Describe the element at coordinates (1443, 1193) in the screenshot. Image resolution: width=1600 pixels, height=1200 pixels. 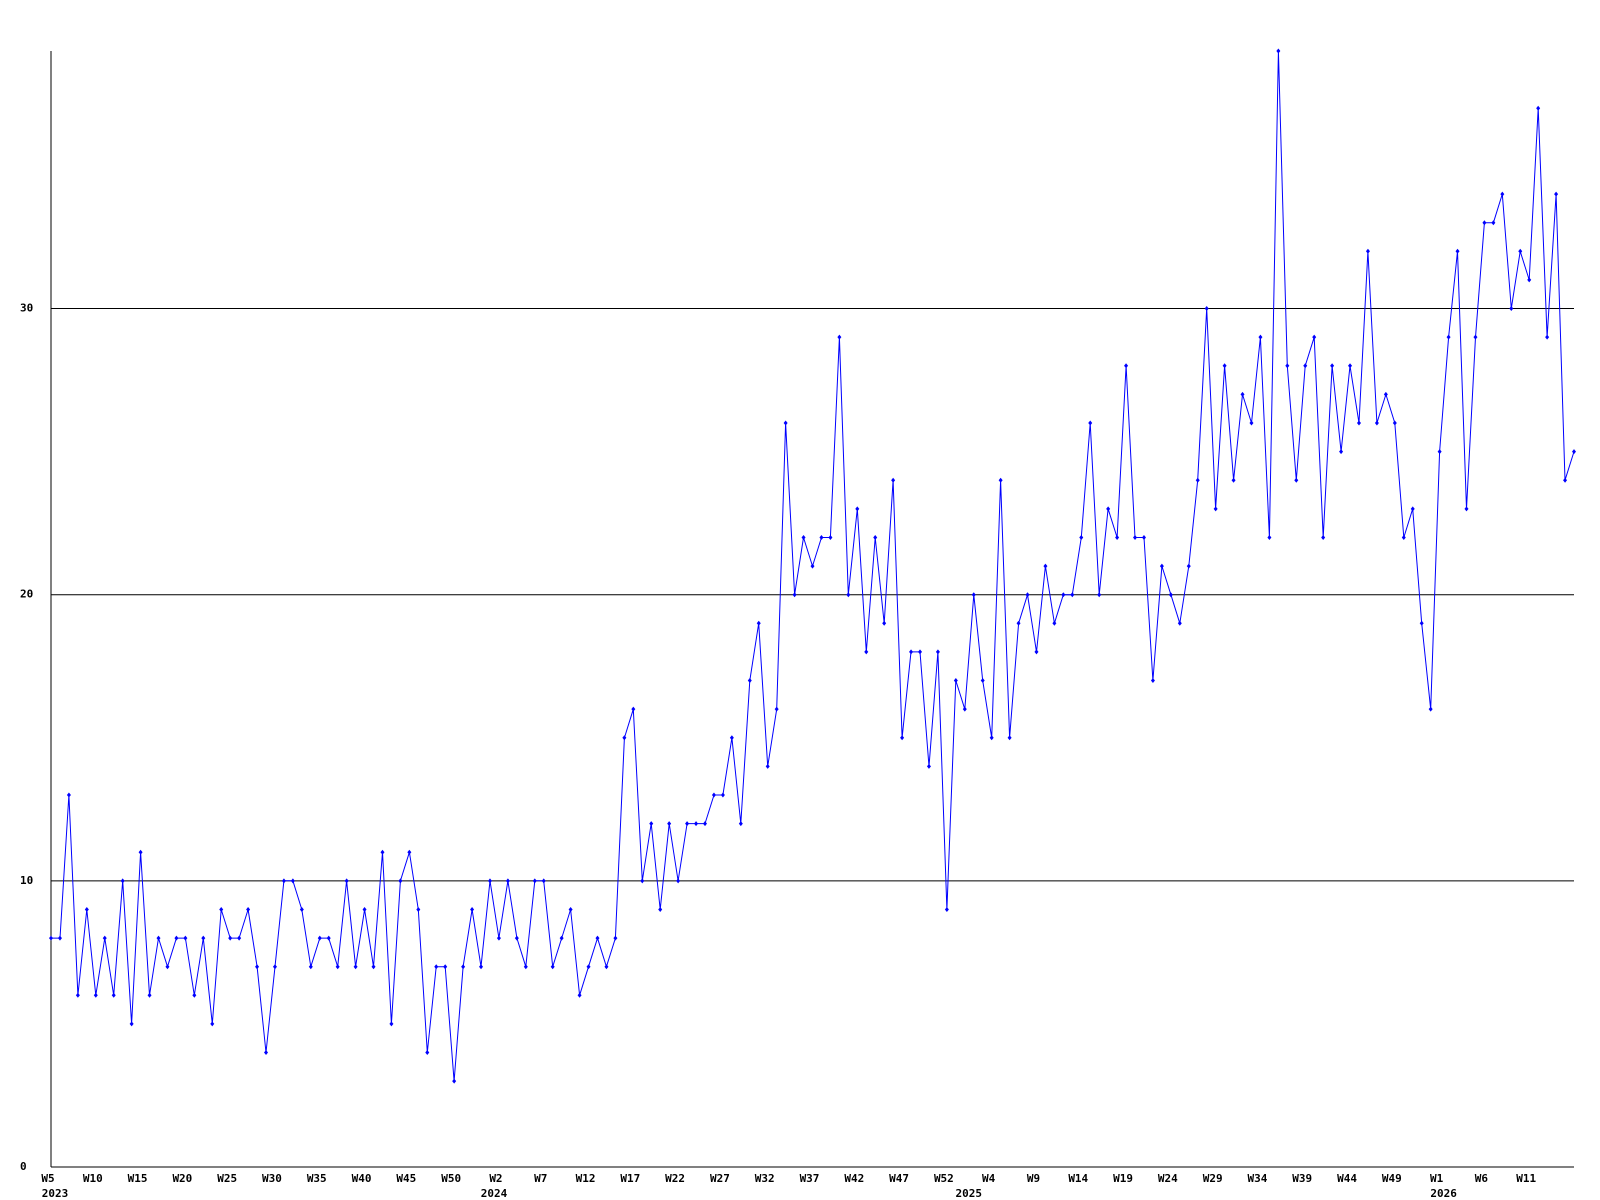
I see `x-group-label: 2026` at that location.